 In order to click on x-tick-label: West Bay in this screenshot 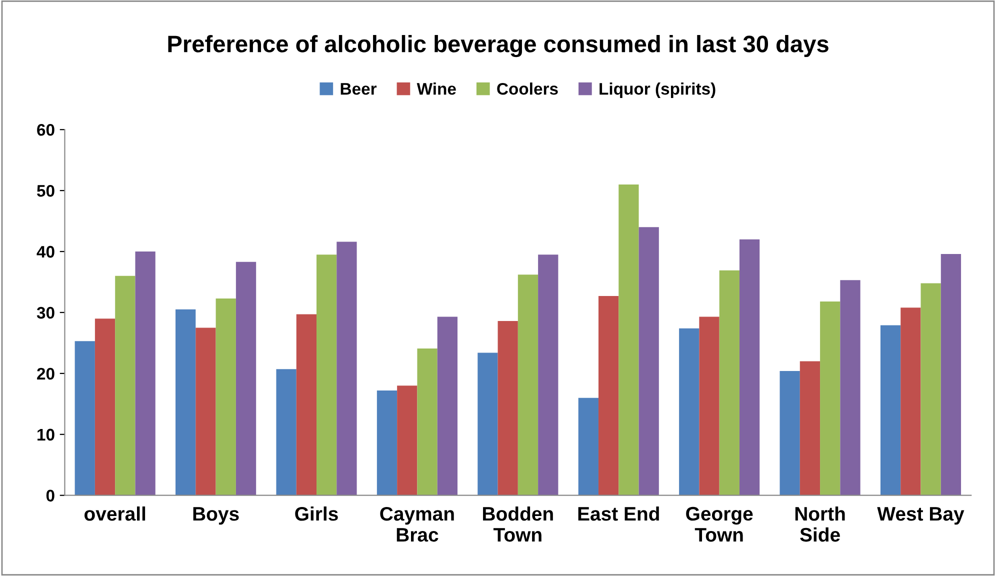, I will do `click(920, 516)`.